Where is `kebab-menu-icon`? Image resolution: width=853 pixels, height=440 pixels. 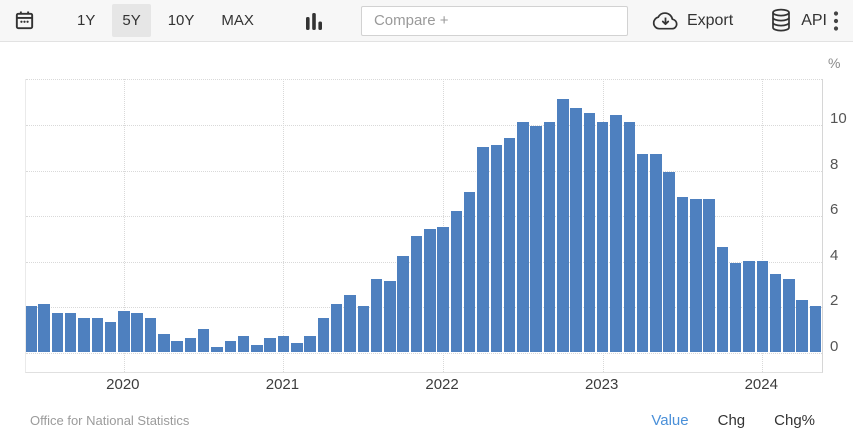
kebab-menu-icon is located at coordinates (836, 20).